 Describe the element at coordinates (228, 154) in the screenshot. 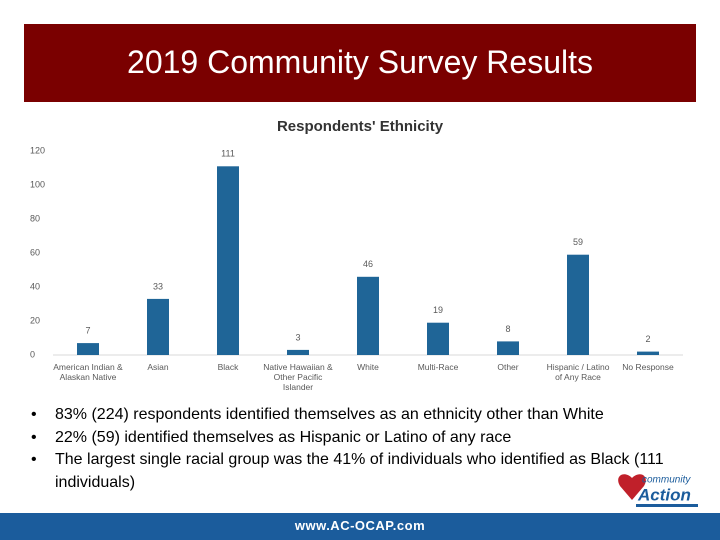

I see `data-label: 111` at that location.